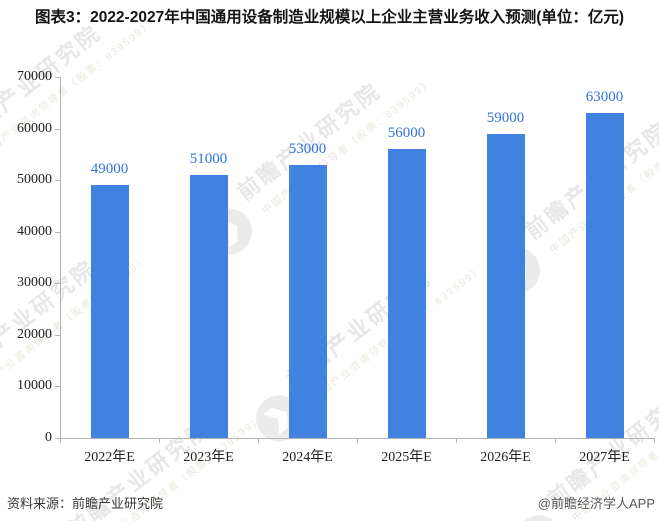 This screenshot has height=521, width=659. What do you see at coordinates (604, 457) in the screenshot?
I see `x-category-label: 2027年E` at bounding box center [604, 457].